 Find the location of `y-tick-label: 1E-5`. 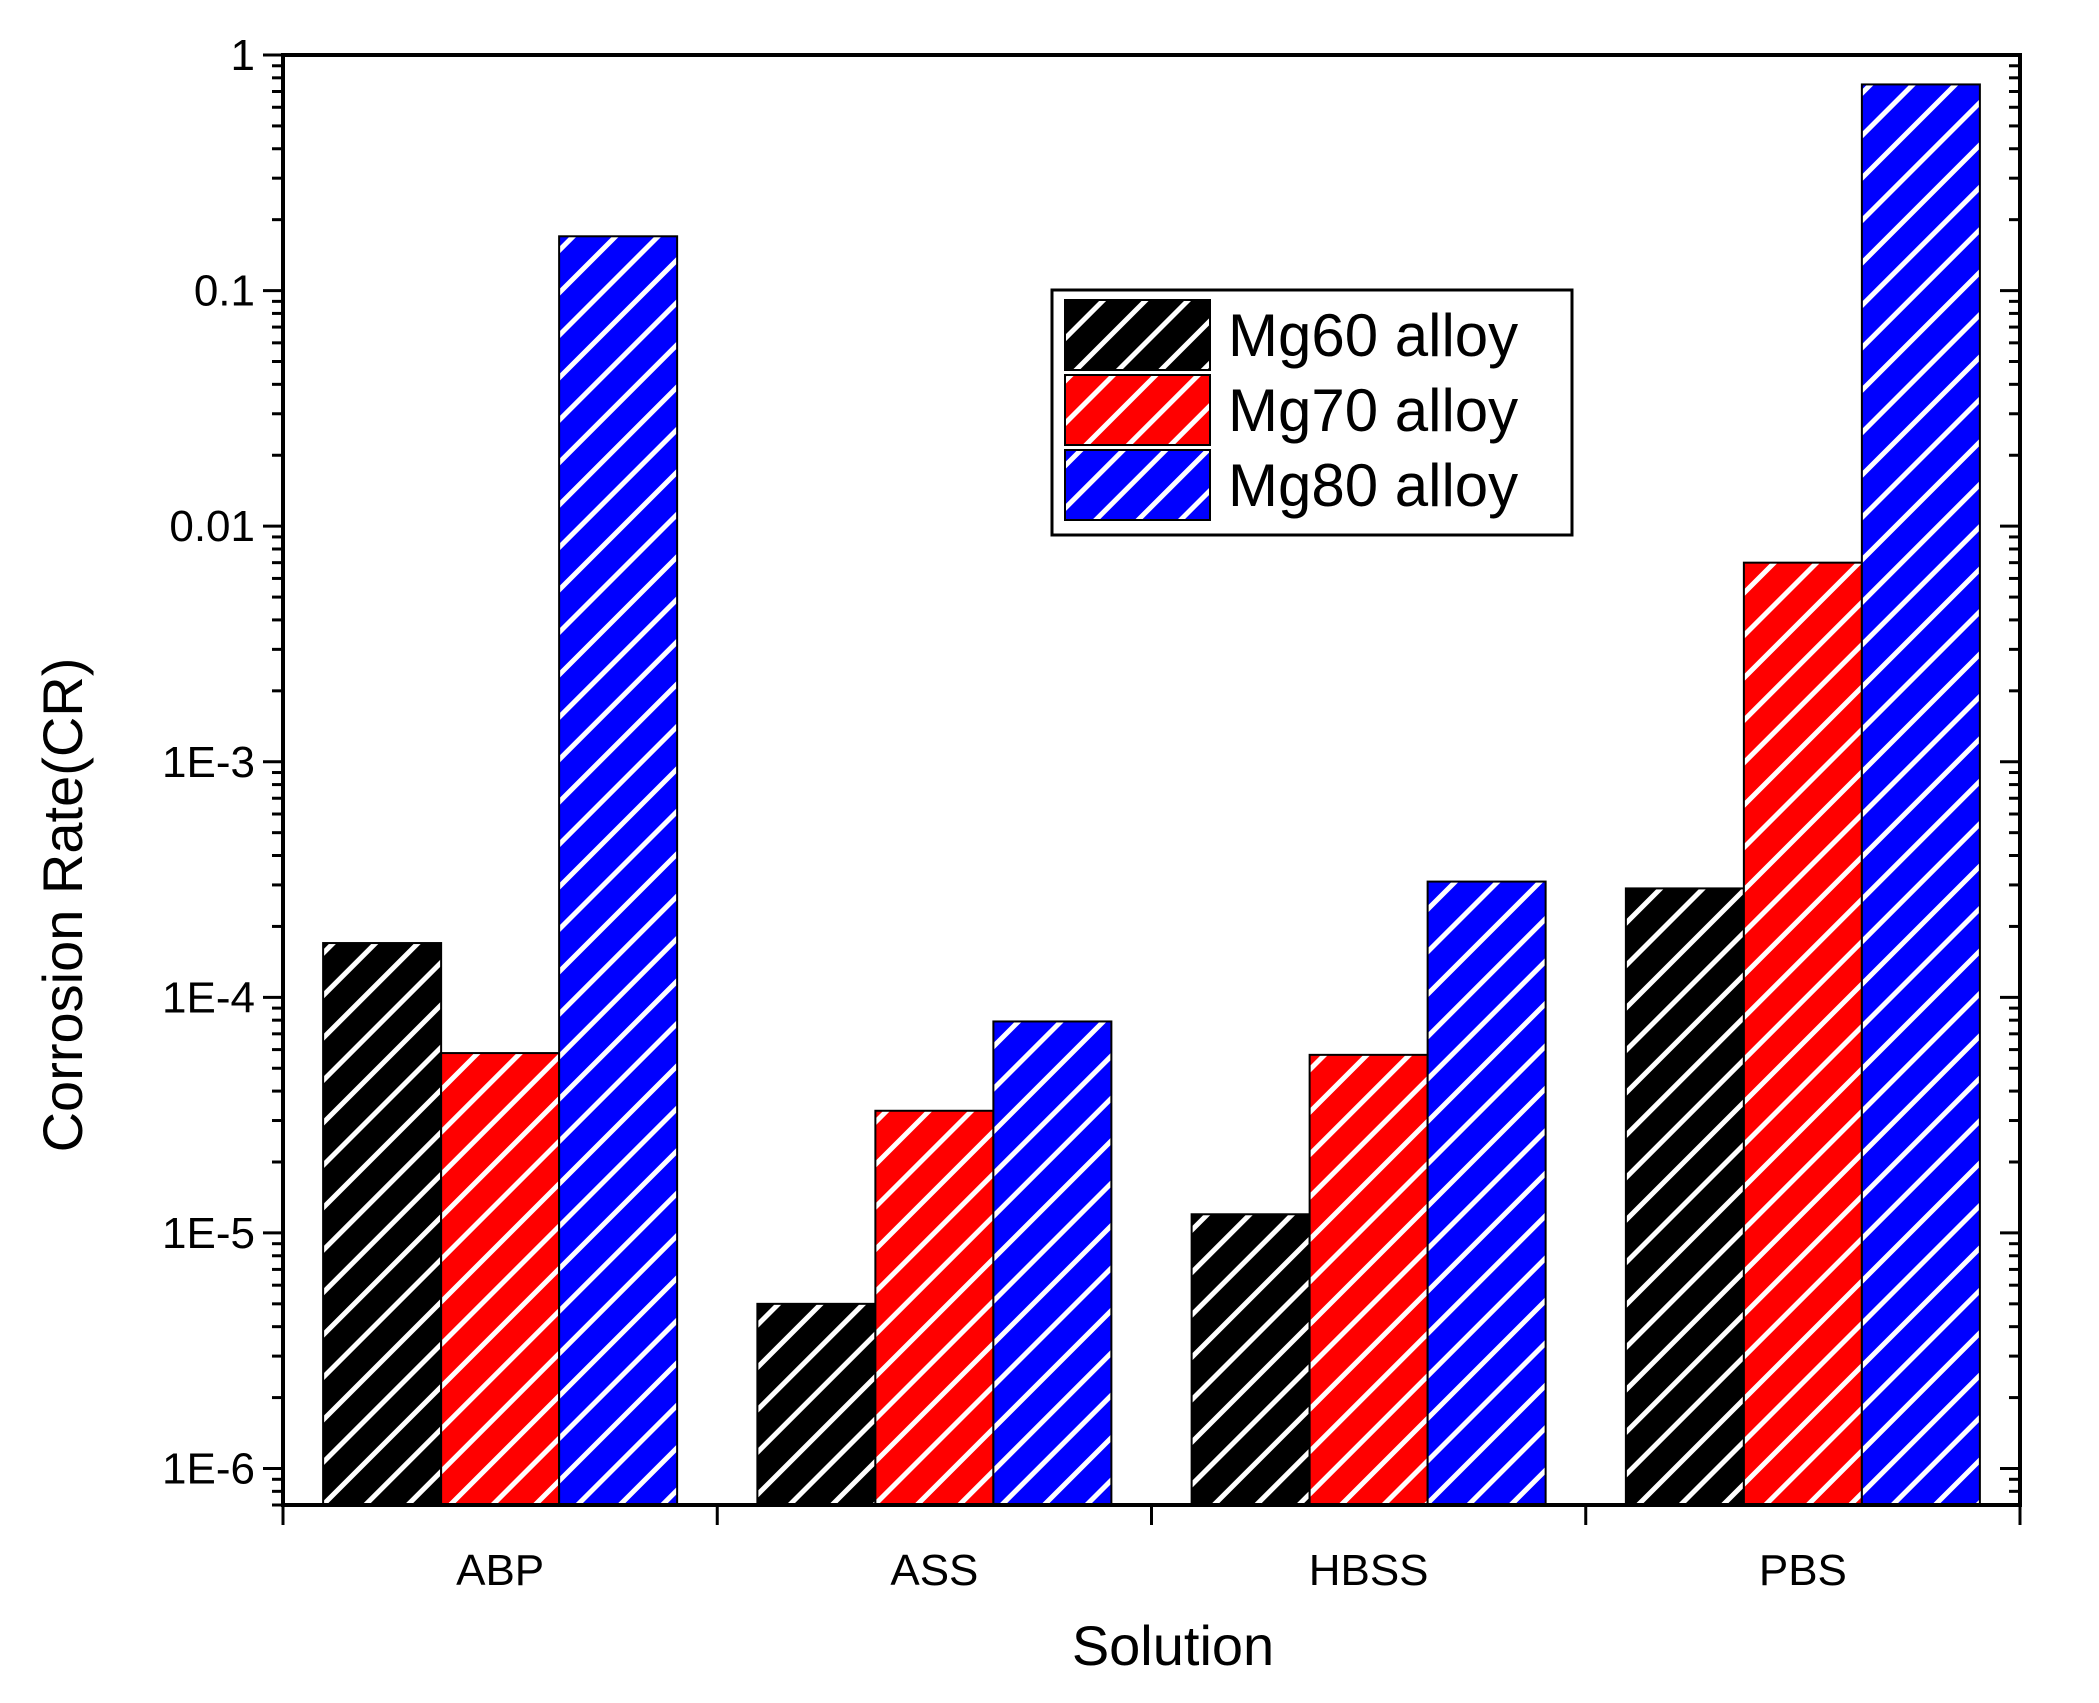

y-tick-label: 1E-5 is located at coordinates (208, 1233).